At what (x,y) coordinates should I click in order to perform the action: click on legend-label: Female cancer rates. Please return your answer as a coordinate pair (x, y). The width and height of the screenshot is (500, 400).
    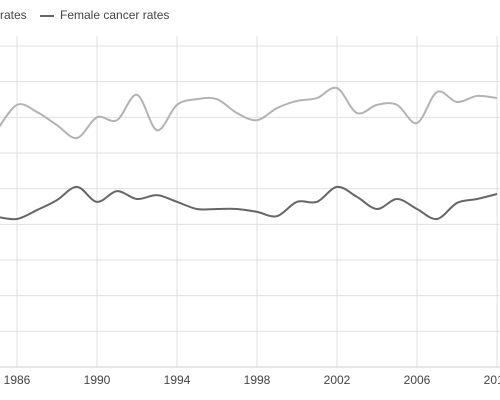
    Looking at the image, I should click on (114, 15).